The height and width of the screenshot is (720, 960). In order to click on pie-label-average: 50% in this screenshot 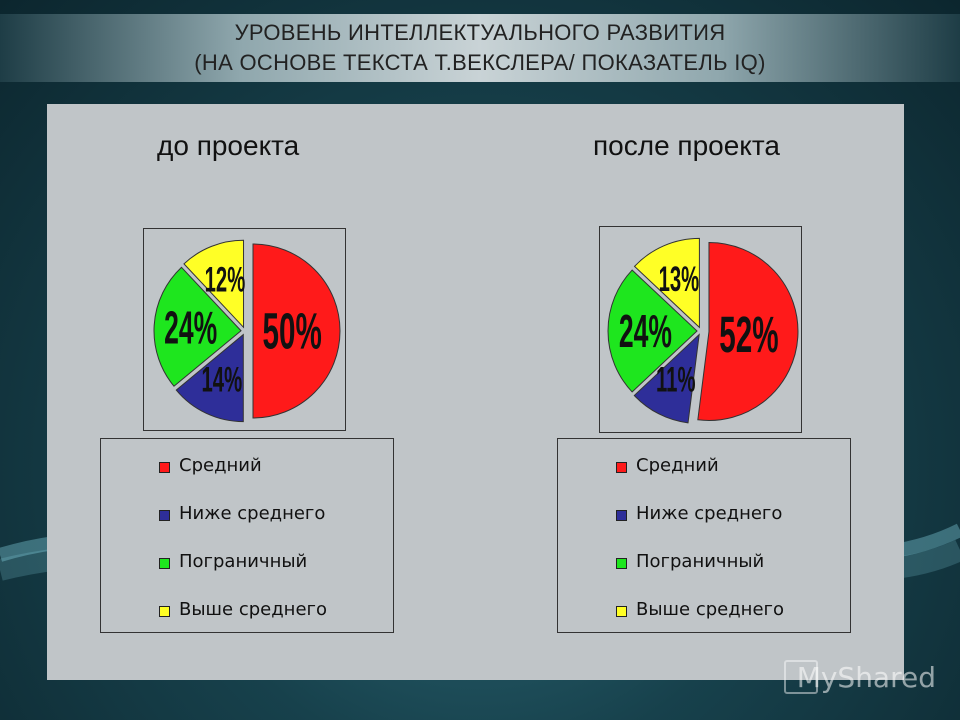, I will do `click(292, 331)`.